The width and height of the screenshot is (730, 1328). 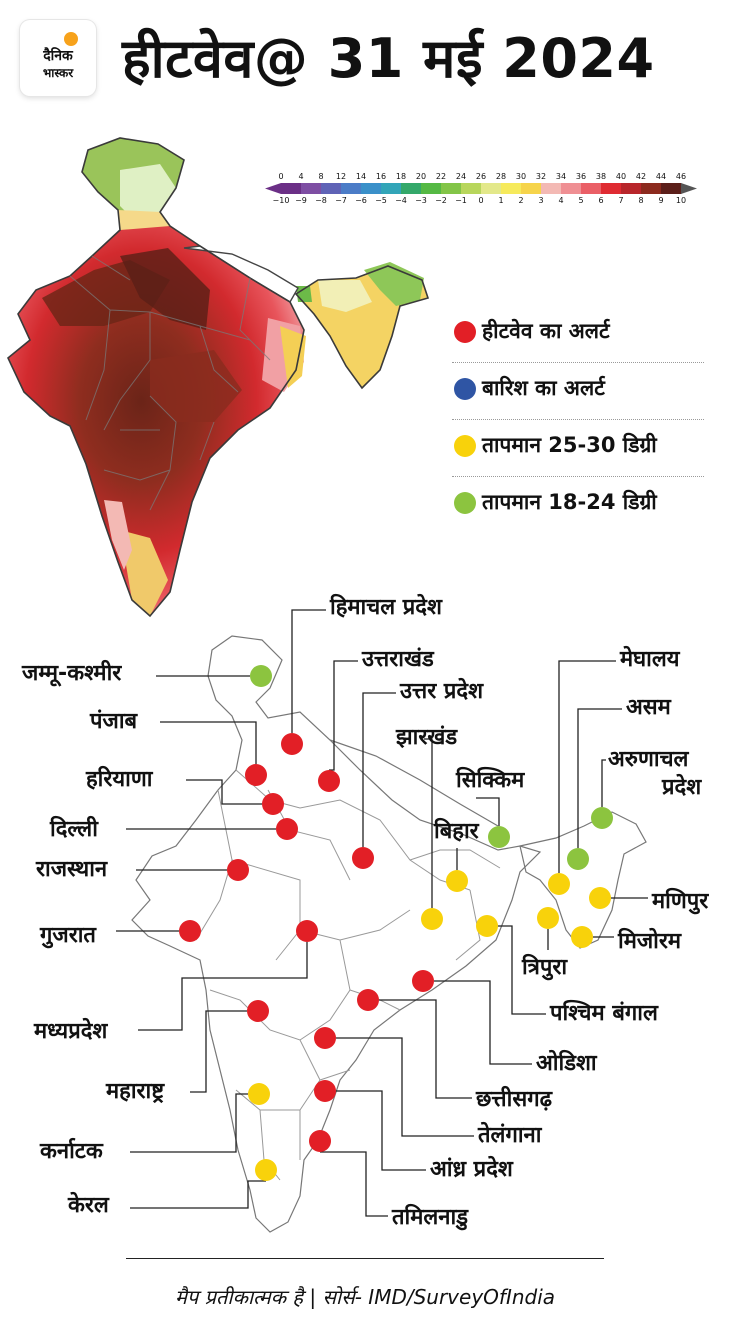 I want to click on leader-line-mp, so click(x=222, y=986).